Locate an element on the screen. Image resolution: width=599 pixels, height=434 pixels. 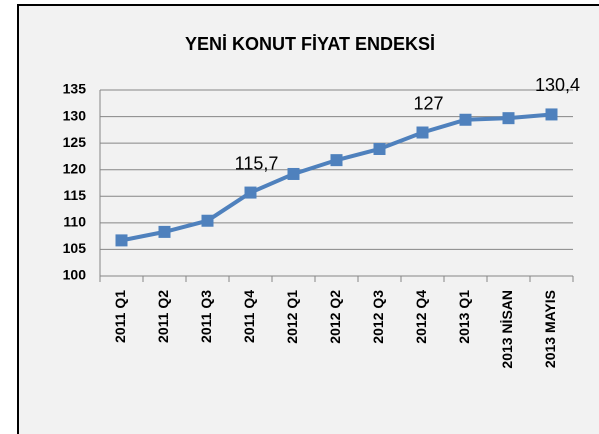
x-tick-label: 2013 NİSAN is located at coordinates (507, 329).